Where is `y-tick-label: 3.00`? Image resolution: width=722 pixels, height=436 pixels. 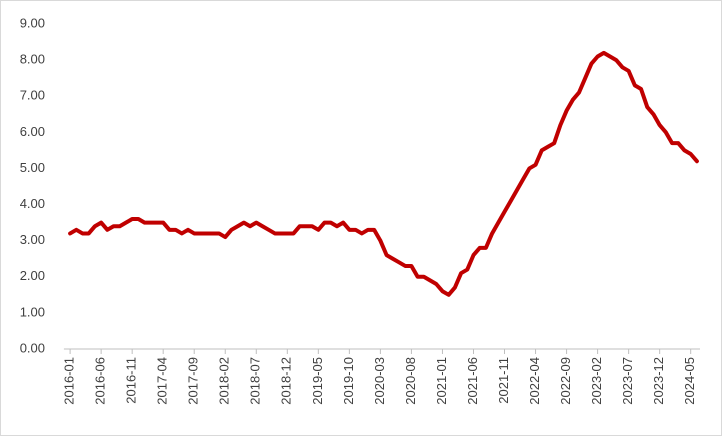 y-tick-label: 3.00 is located at coordinates (32, 239).